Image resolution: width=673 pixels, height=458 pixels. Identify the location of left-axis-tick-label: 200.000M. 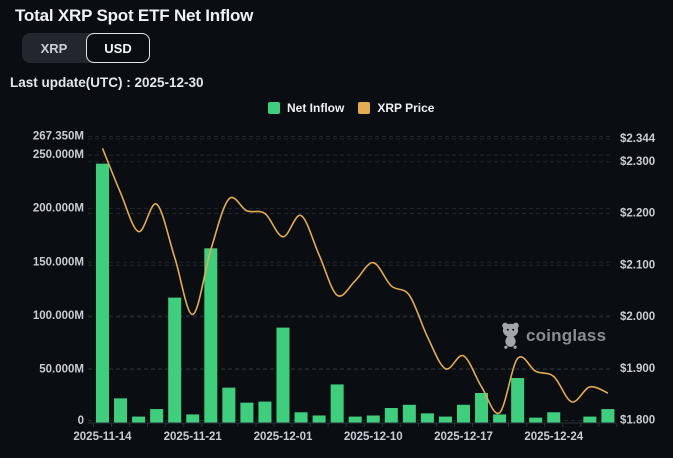
(58, 209).